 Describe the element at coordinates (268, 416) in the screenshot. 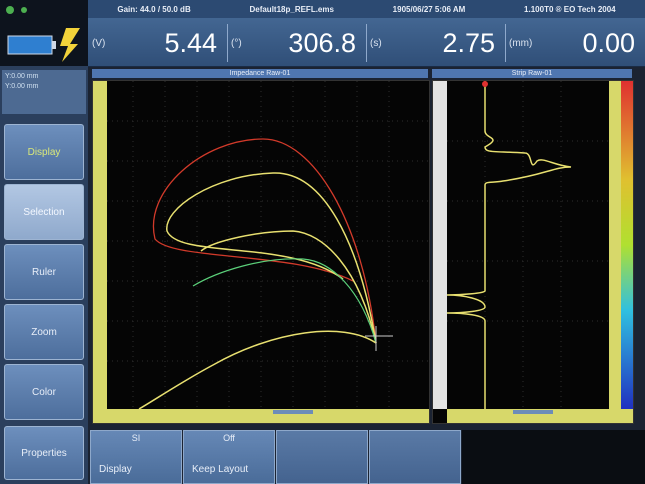

I see `bottom-ruler` at that location.